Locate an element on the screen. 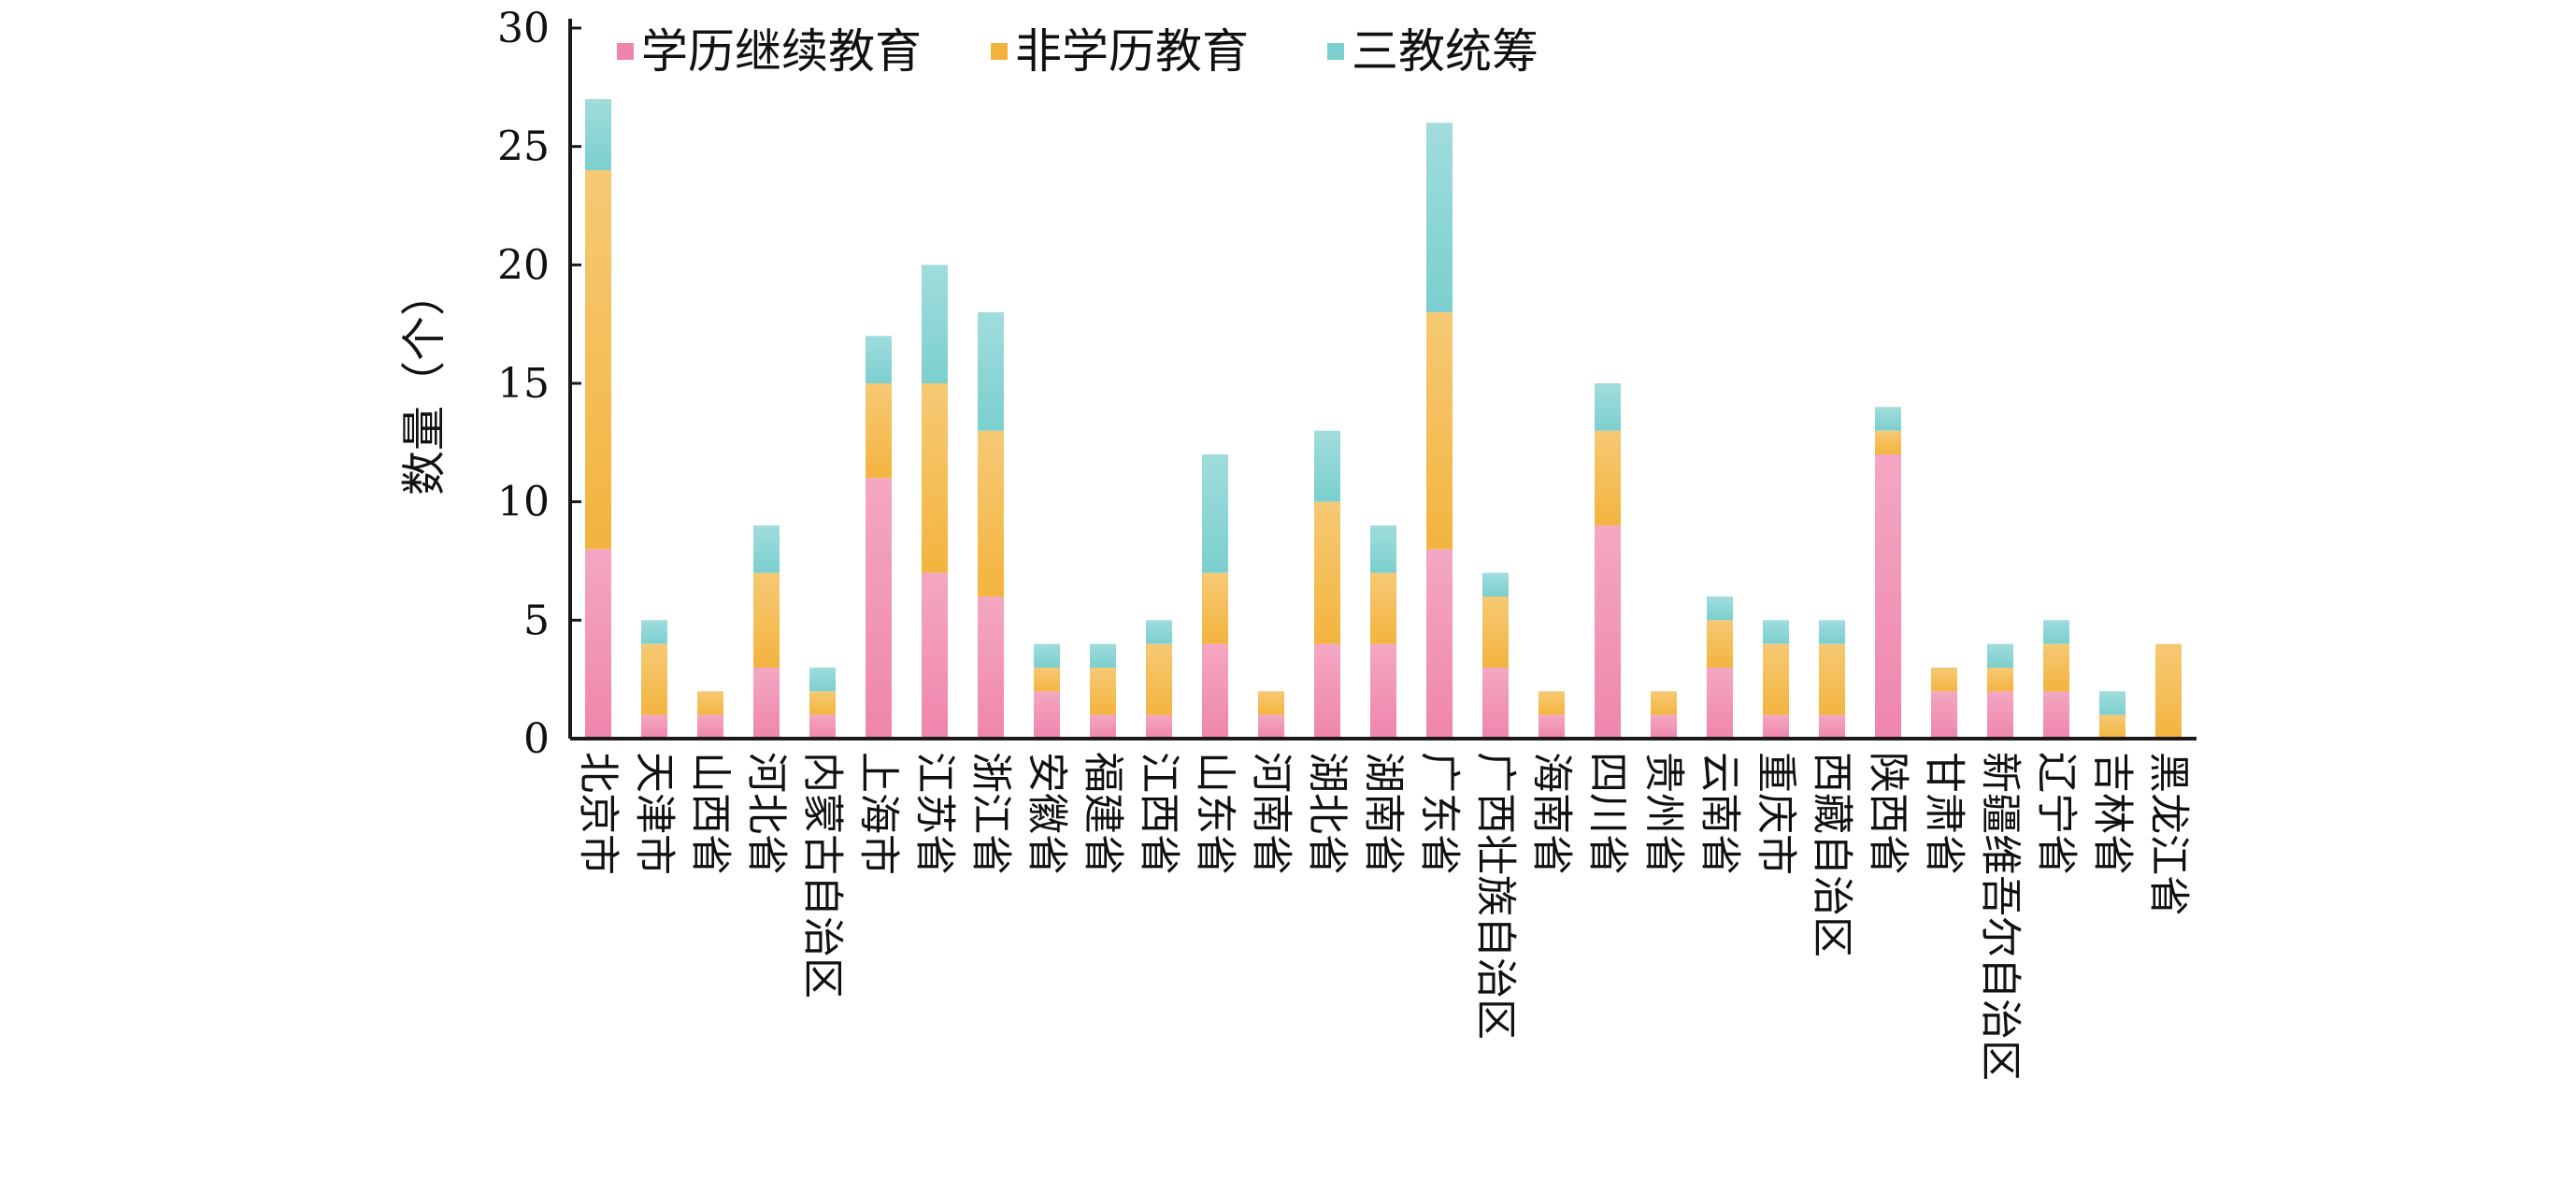 This screenshot has width=2576, height=1179. y-tick-label: 15 is located at coordinates (523, 384).